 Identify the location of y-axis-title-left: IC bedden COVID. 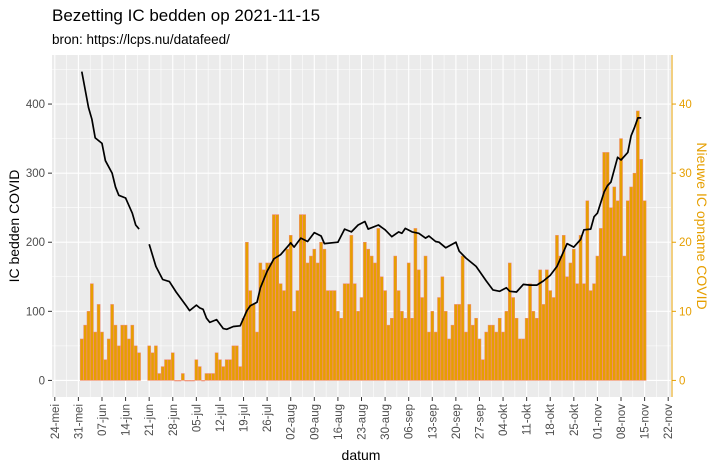
(14, 226).